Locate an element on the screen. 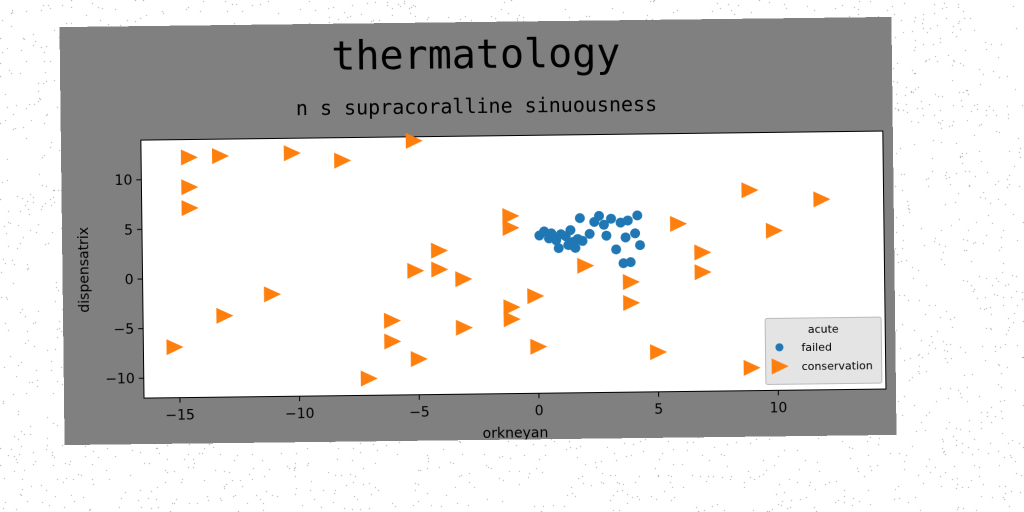  y-tick-label: 0 is located at coordinates (129, 280).